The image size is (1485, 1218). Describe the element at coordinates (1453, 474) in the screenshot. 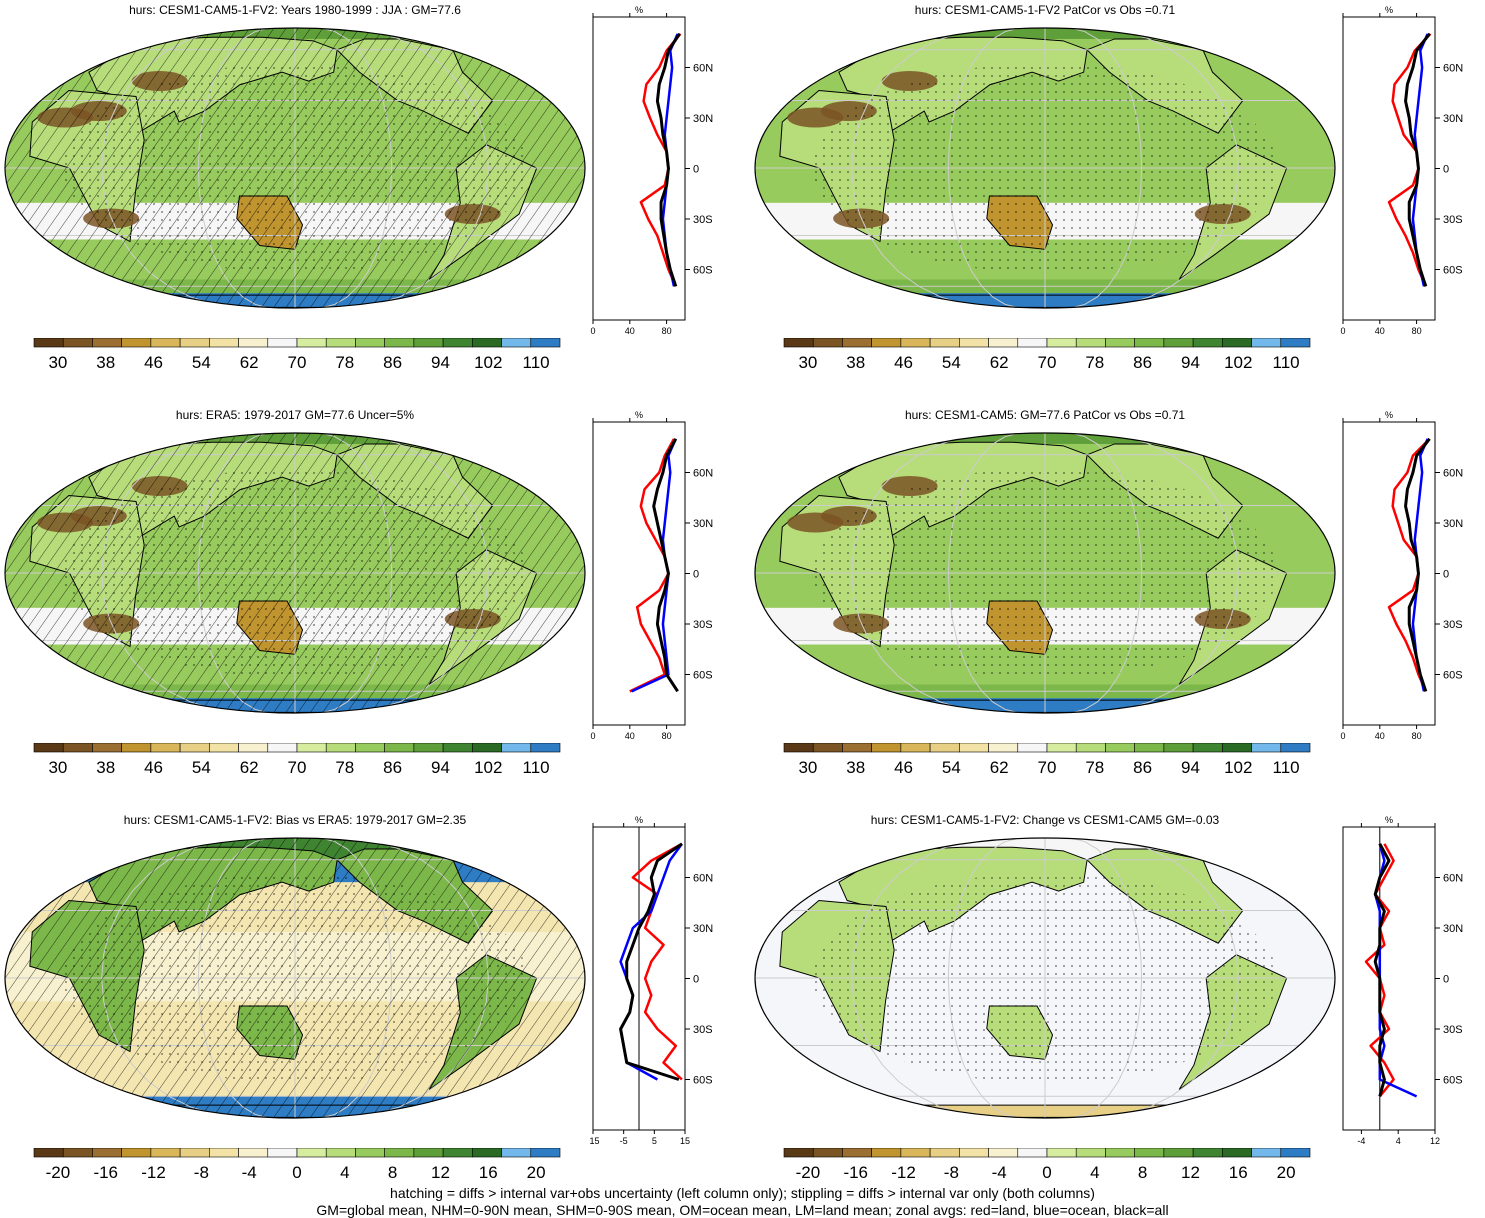

I see `profile-ytick-label: 60N` at that location.